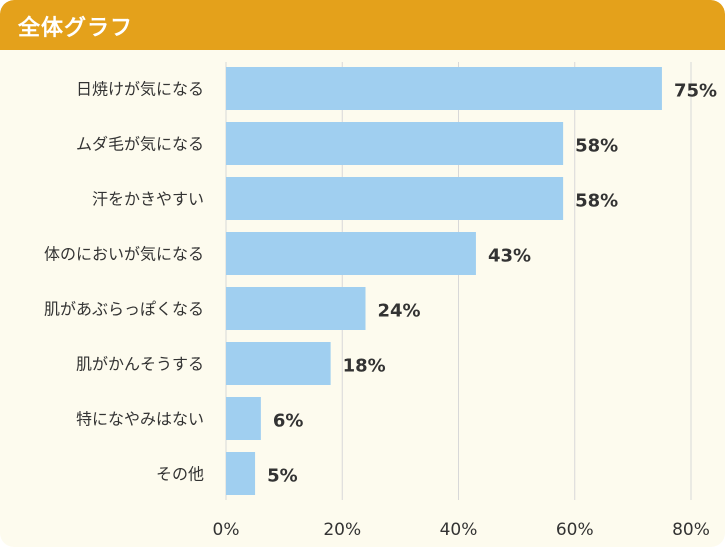  What do you see at coordinates (76, 28) in the screenshot?
I see `chart-header-title: 全体グラフ` at bounding box center [76, 28].